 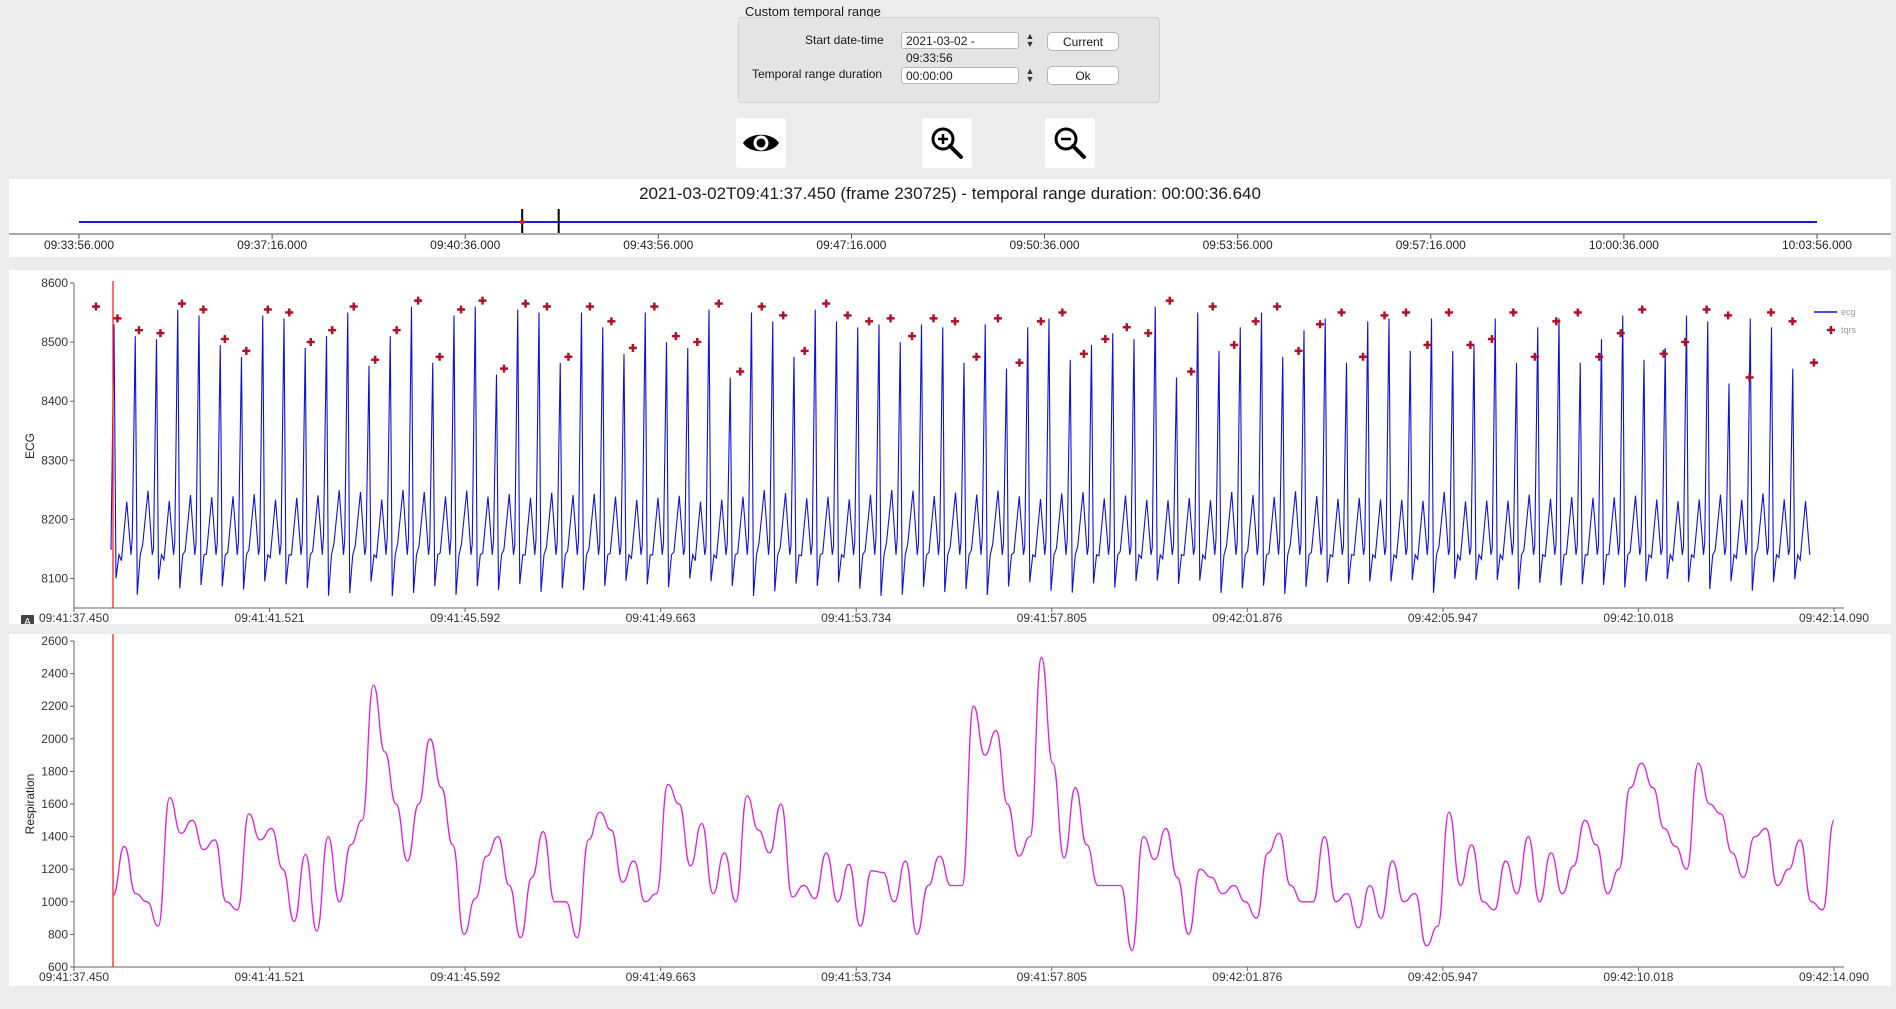 I want to click on ecg-y-tick-label: 8100, so click(x=54, y=578).